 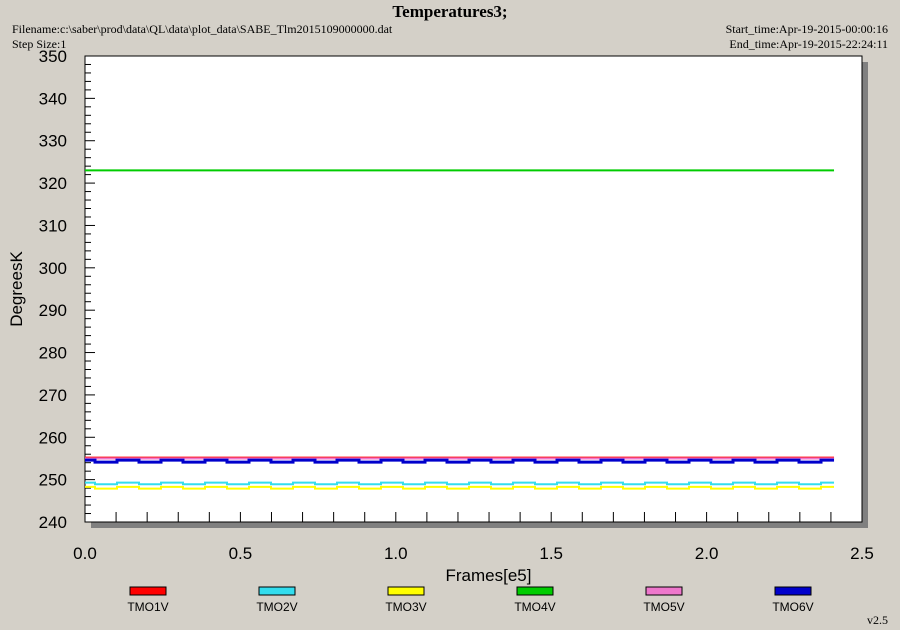 I want to click on x-tick-label: 2.5, so click(x=862, y=553).